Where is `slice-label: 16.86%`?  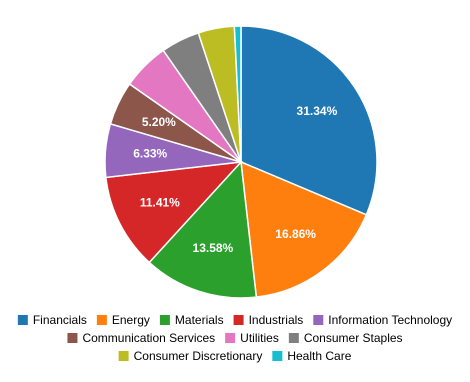 slice-label: 16.86% is located at coordinates (295, 234).